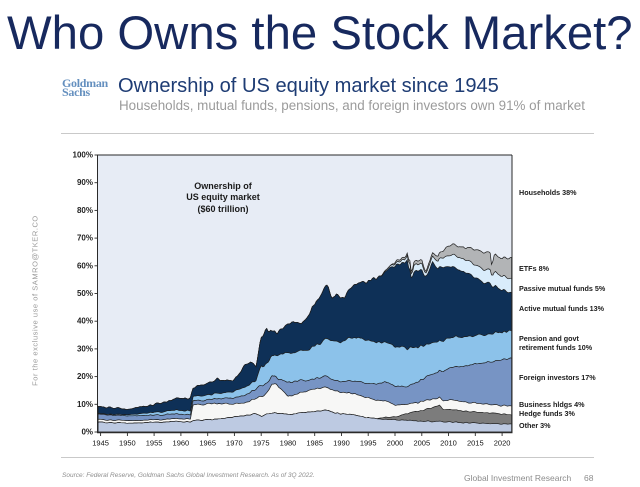 This screenshot has width=640, height=487. Describe the element at coordinates (85, 321) in the screenshot. I see `svg-text: 40%` at that location.